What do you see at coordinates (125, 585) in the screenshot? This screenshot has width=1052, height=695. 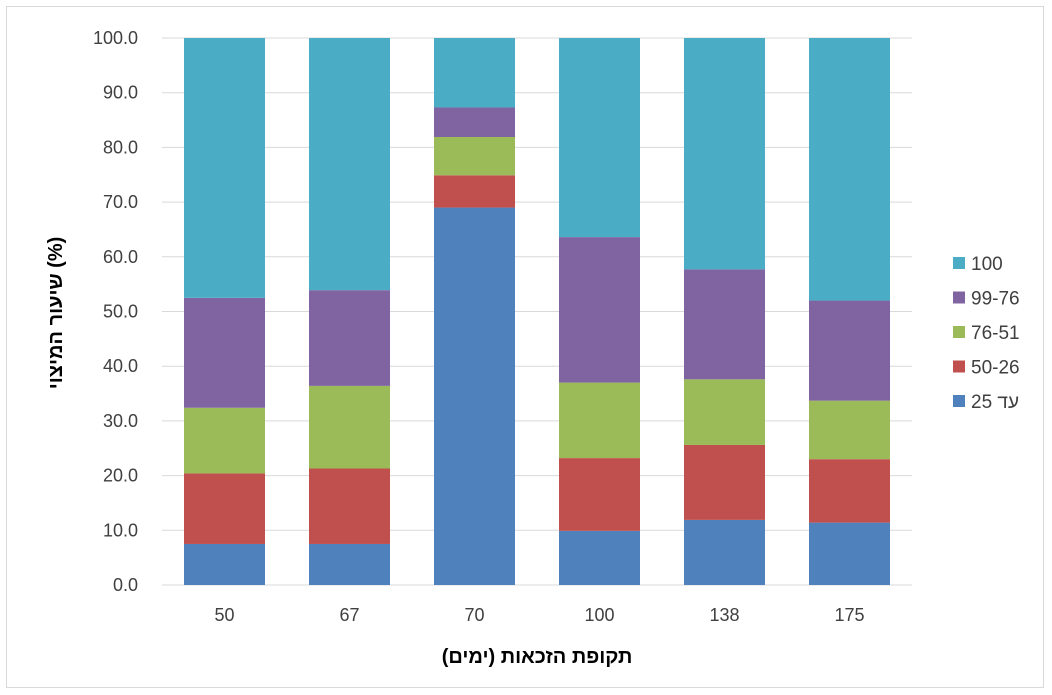 I see `y-tick-label: 0.0` at bounding box center [125, 585].